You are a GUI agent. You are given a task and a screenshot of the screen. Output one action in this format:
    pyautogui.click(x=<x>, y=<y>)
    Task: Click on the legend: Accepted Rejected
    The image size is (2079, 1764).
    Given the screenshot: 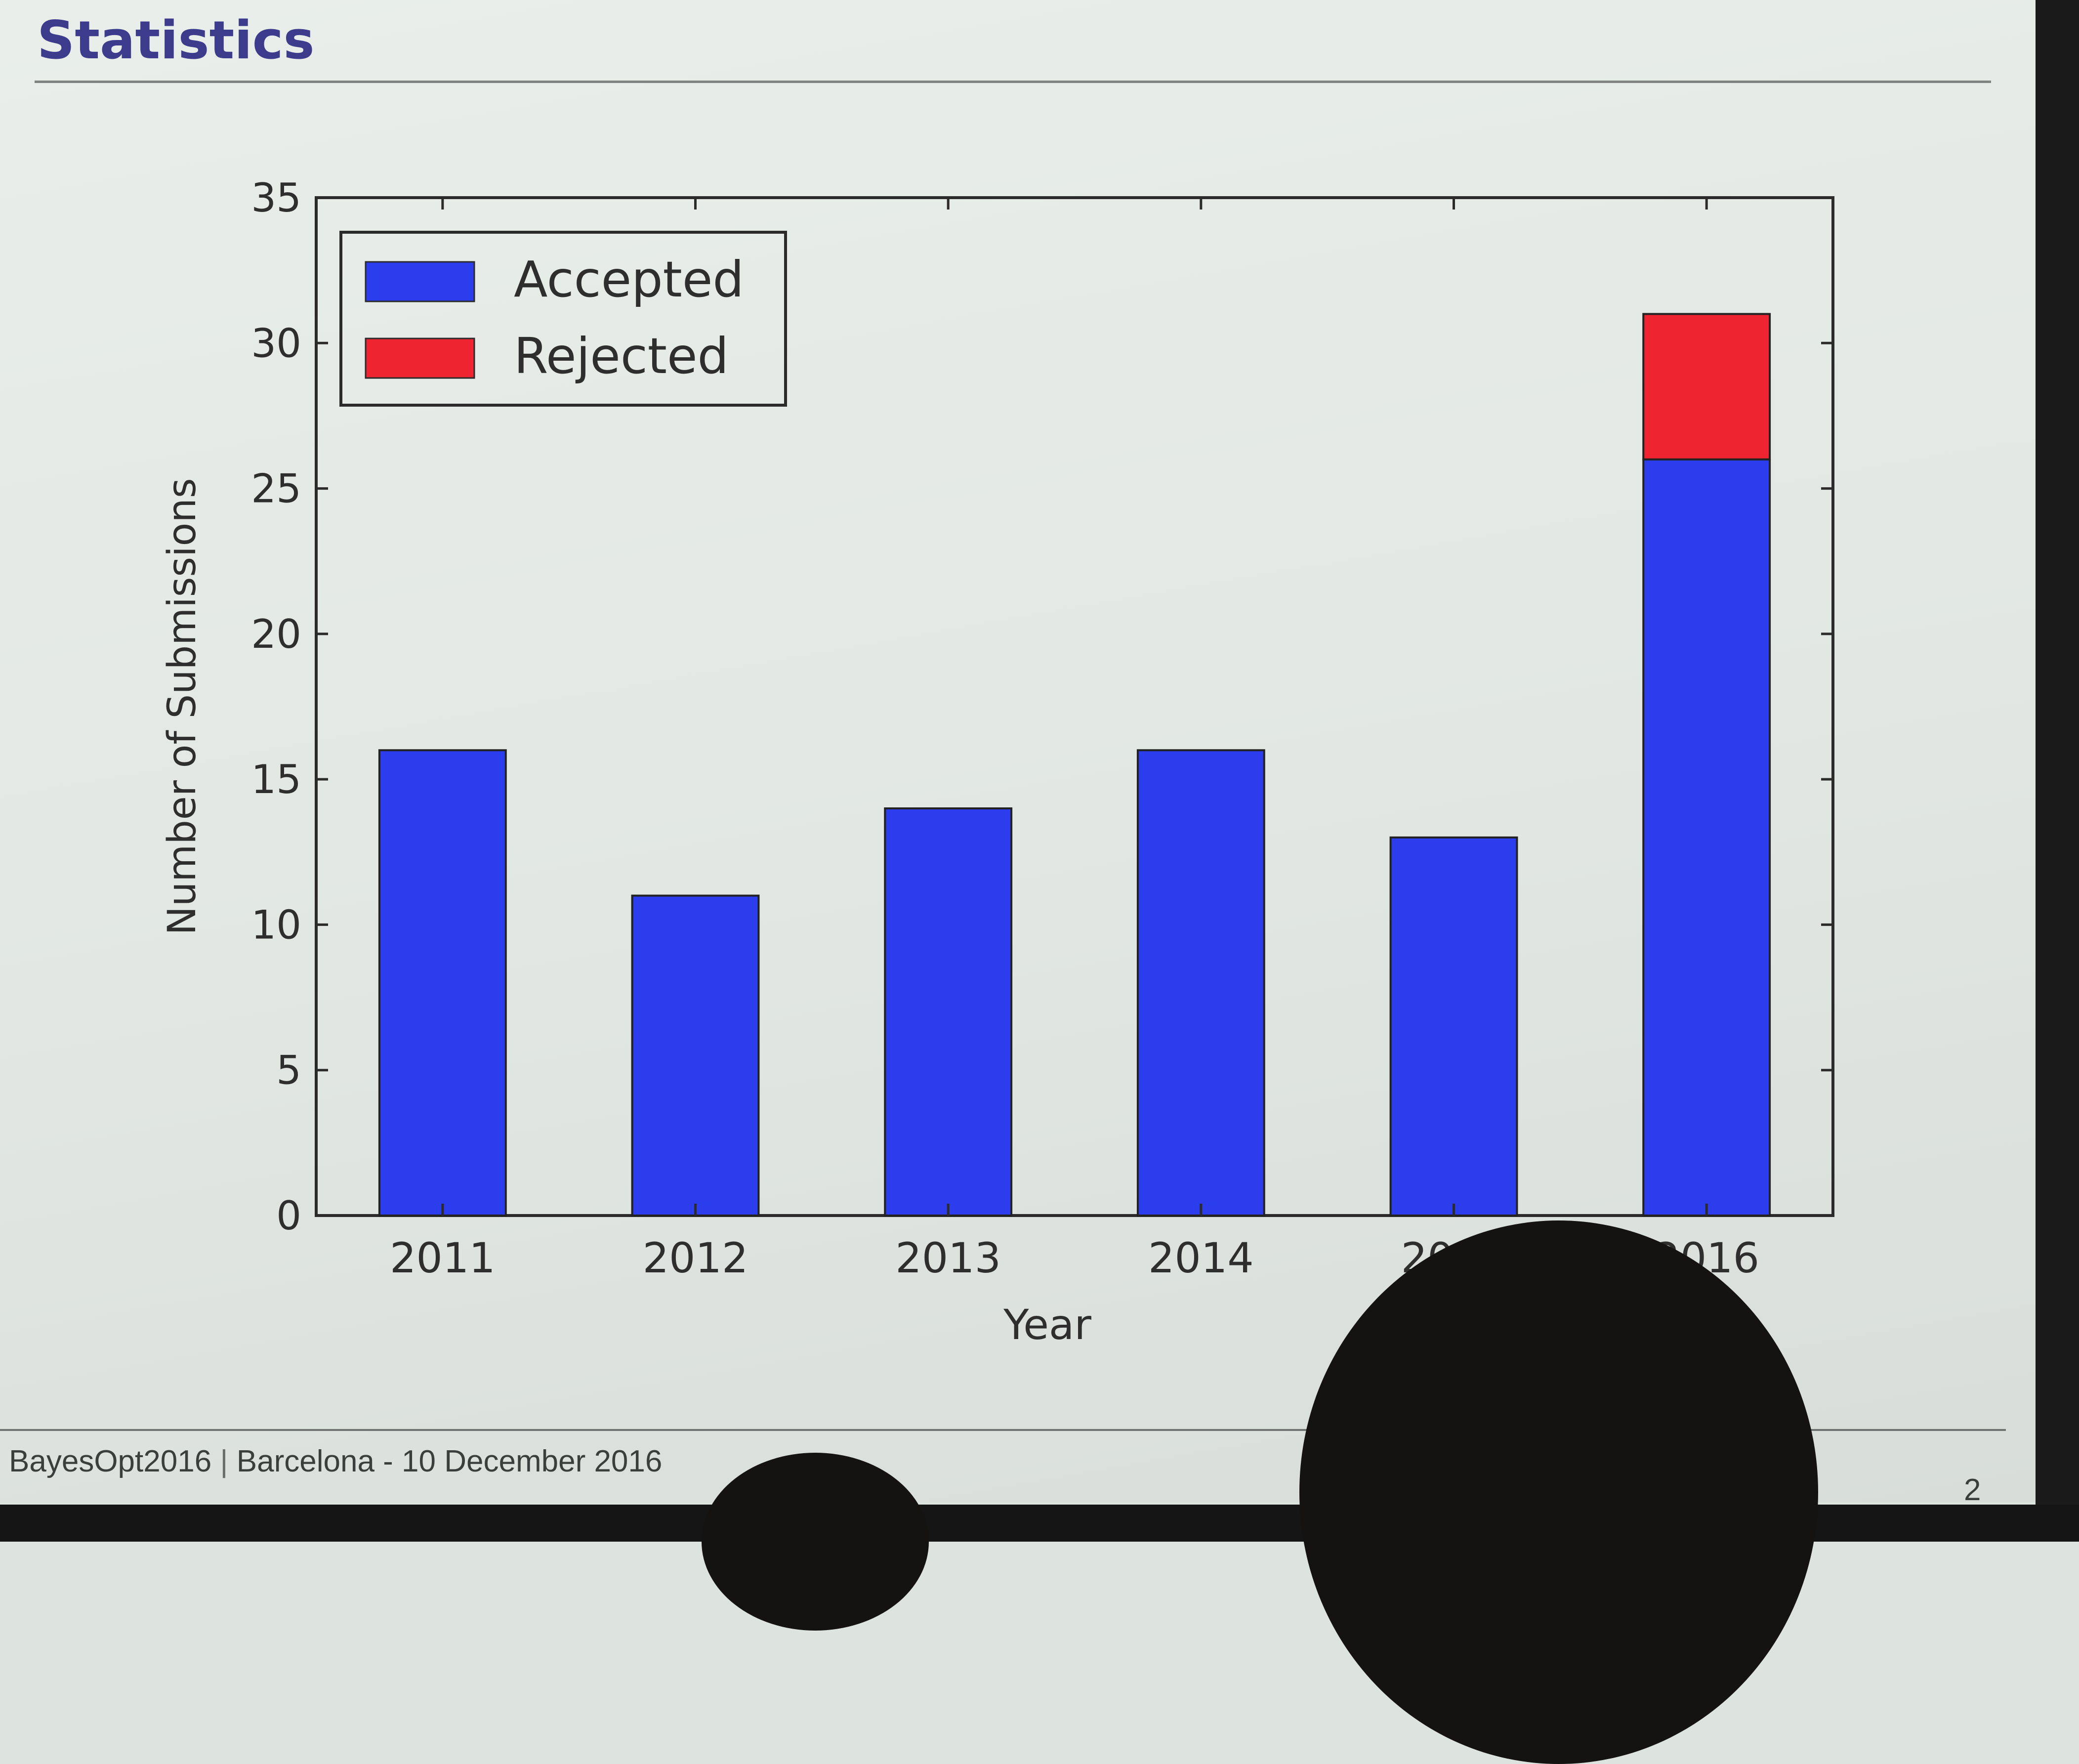 What is the action you would take?
    pyautogui.click(x=563, y=319)
    